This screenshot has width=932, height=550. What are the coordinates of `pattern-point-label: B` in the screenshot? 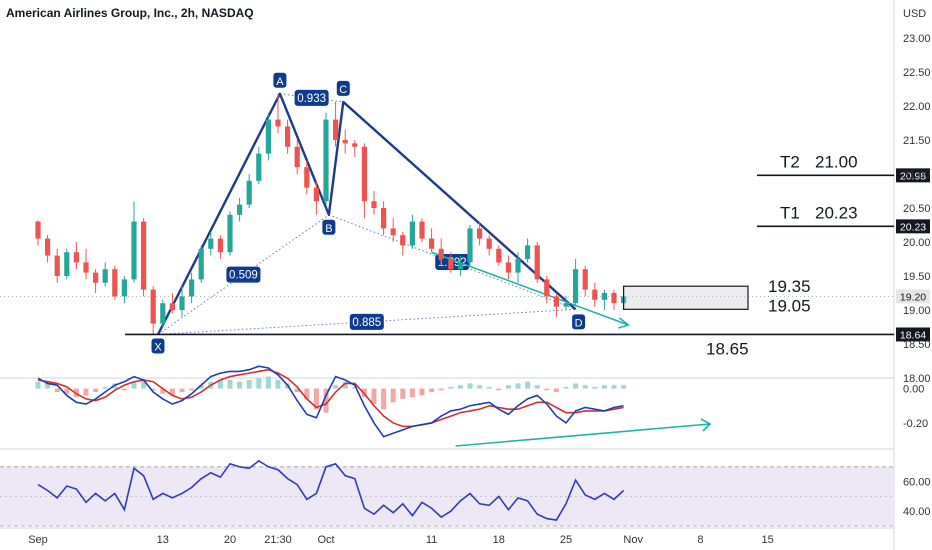 It's located at (328, 229).